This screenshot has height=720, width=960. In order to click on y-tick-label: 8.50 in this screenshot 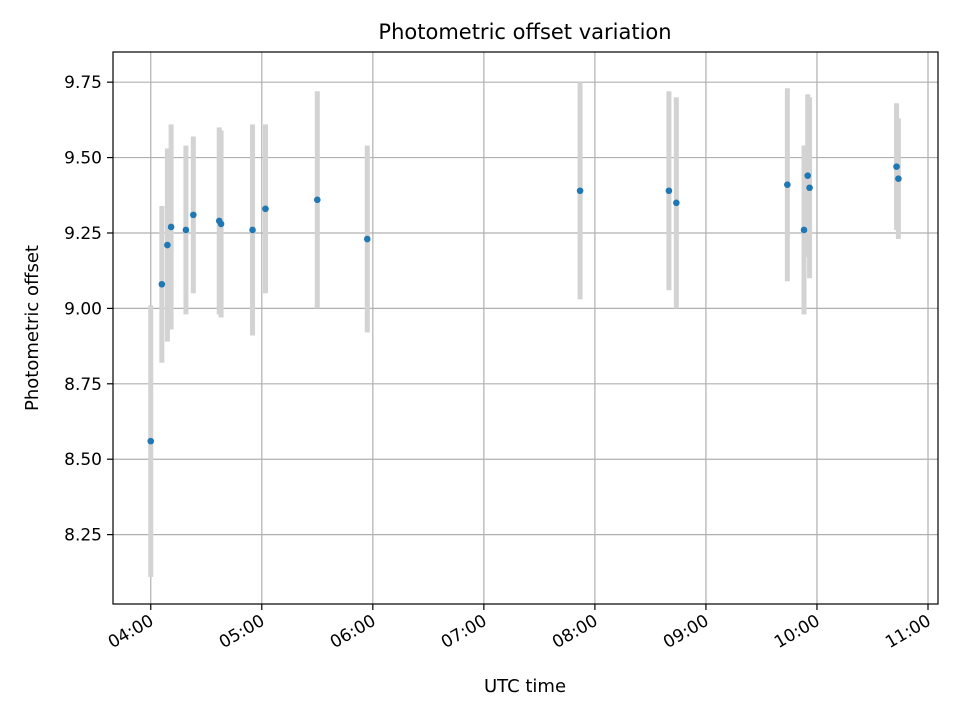, I will do `click(83, 460)`.